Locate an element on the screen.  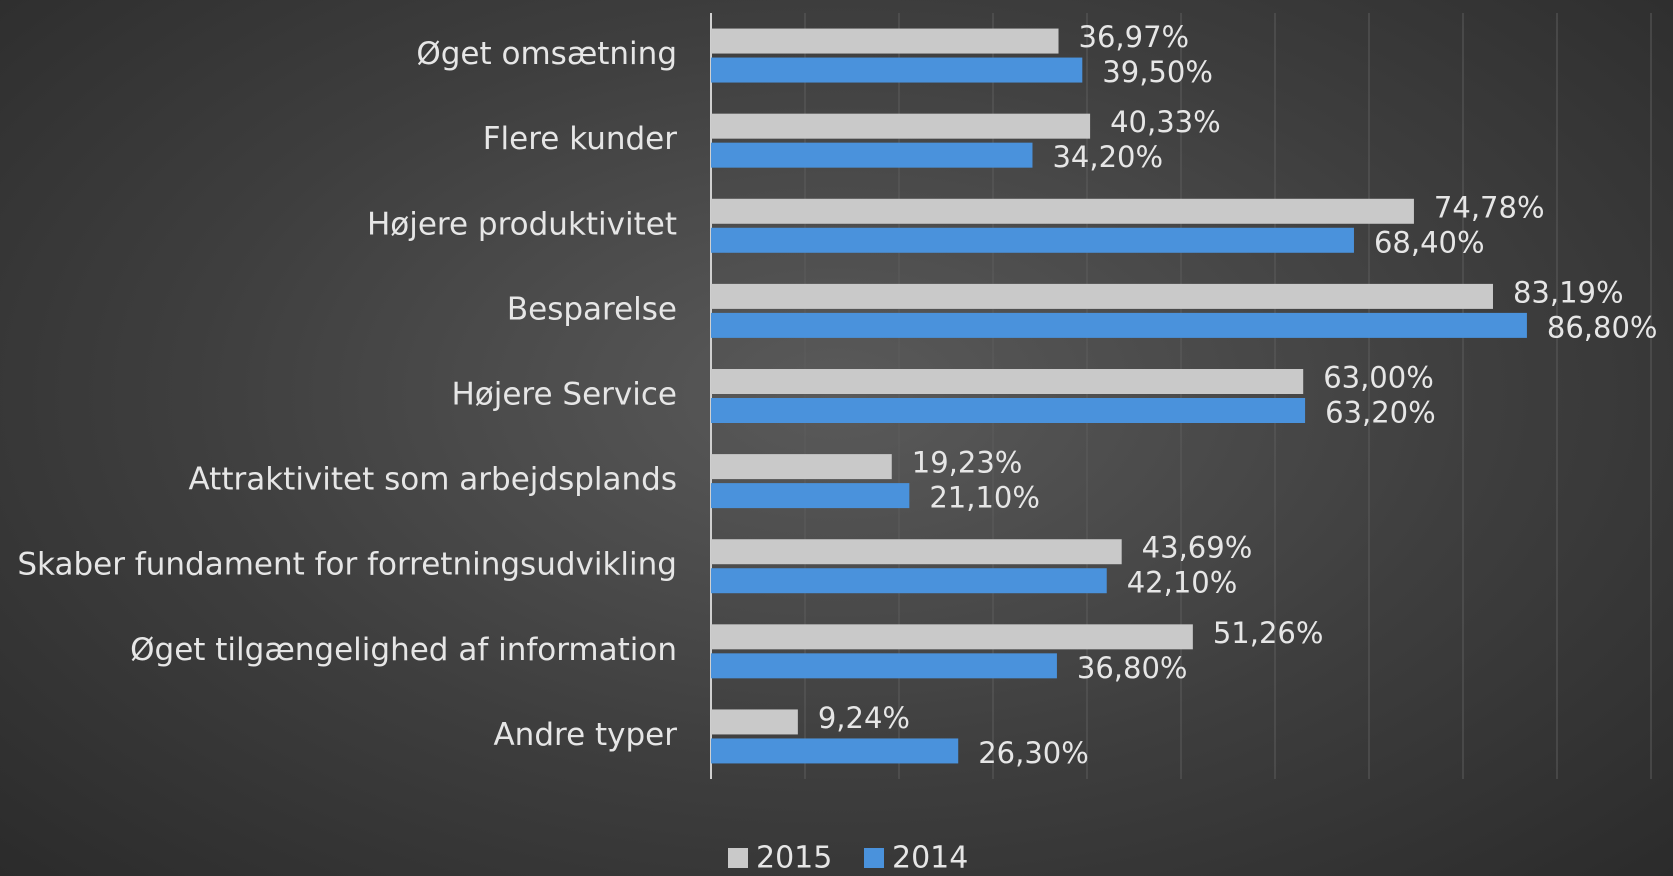
legend-label: 2015 is located at coordinates (794, 858).